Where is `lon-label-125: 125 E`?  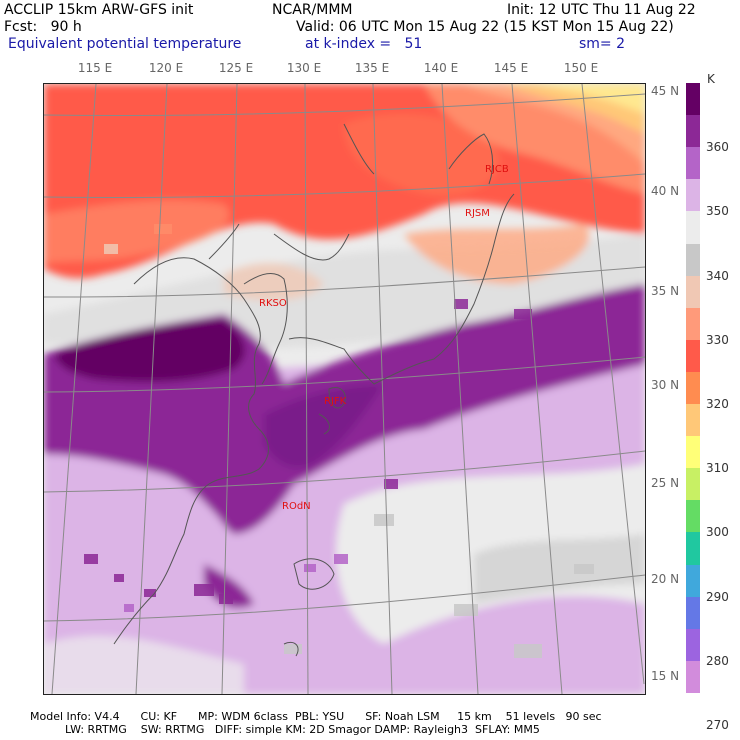
lon-label-125: 125 E is located at coordinates (236, 68).